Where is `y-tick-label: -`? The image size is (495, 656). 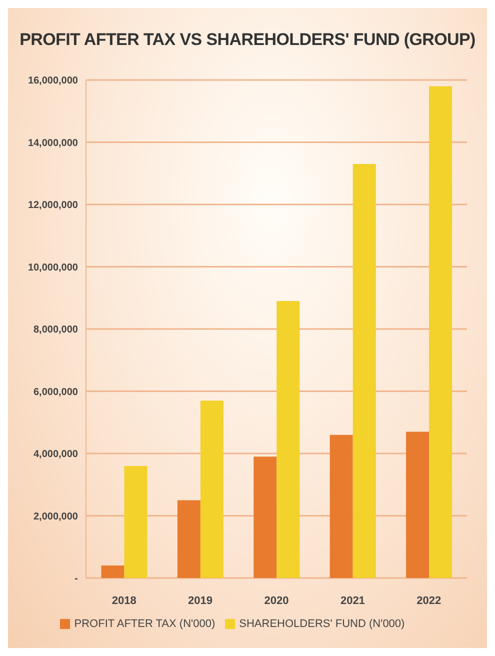 y-tick-label: - is located at coordinates (76, 579).